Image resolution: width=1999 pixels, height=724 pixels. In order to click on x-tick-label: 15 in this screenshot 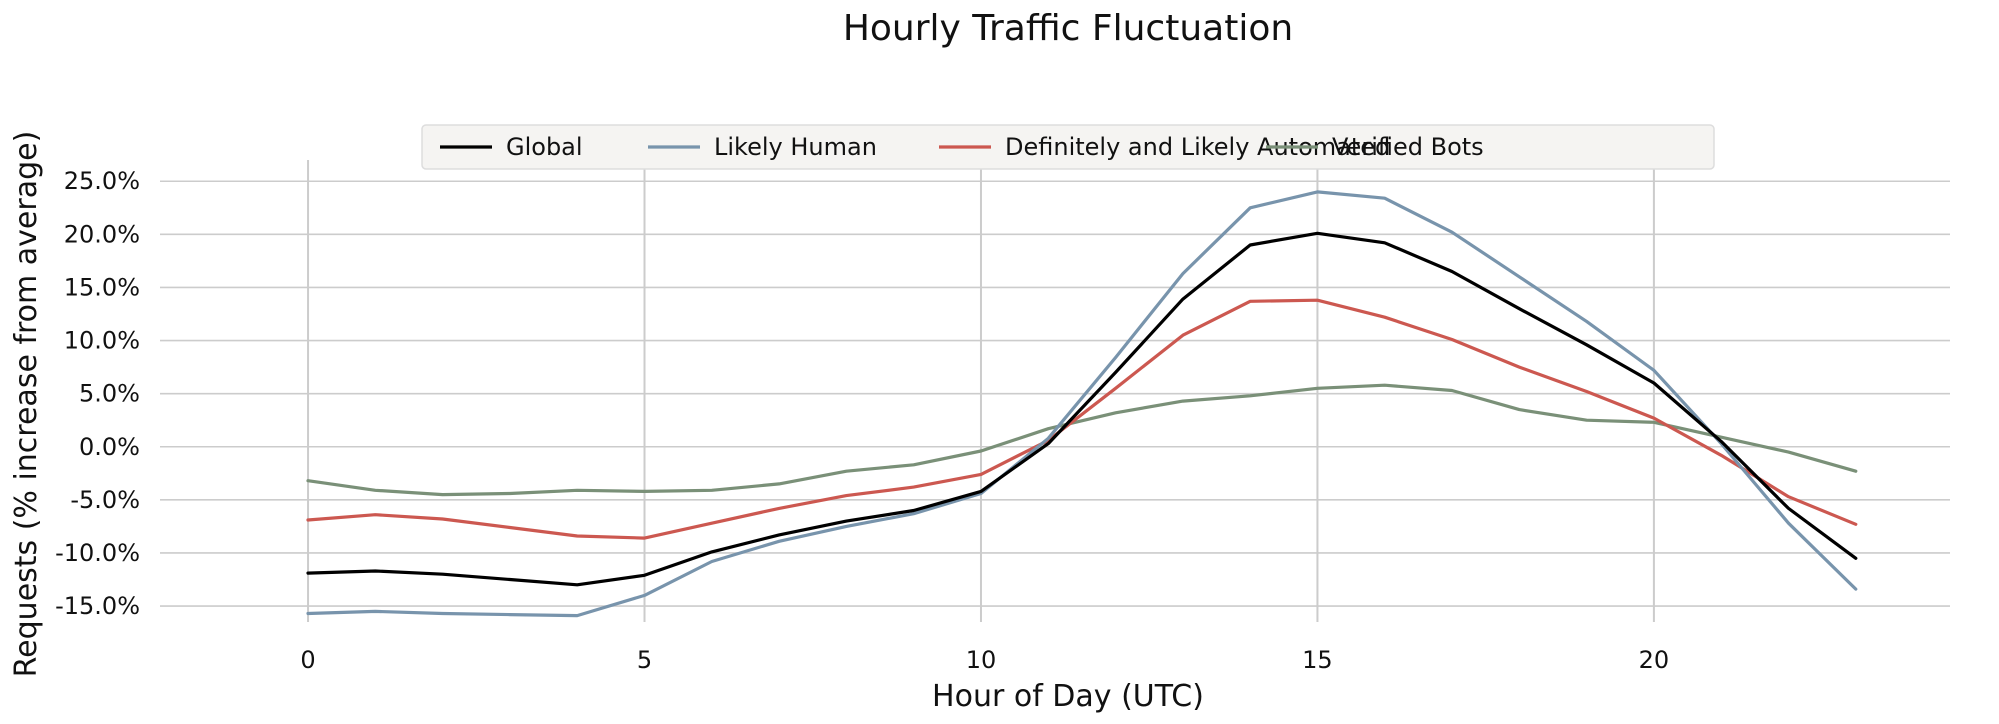, I will do `click(1317, 660)`.